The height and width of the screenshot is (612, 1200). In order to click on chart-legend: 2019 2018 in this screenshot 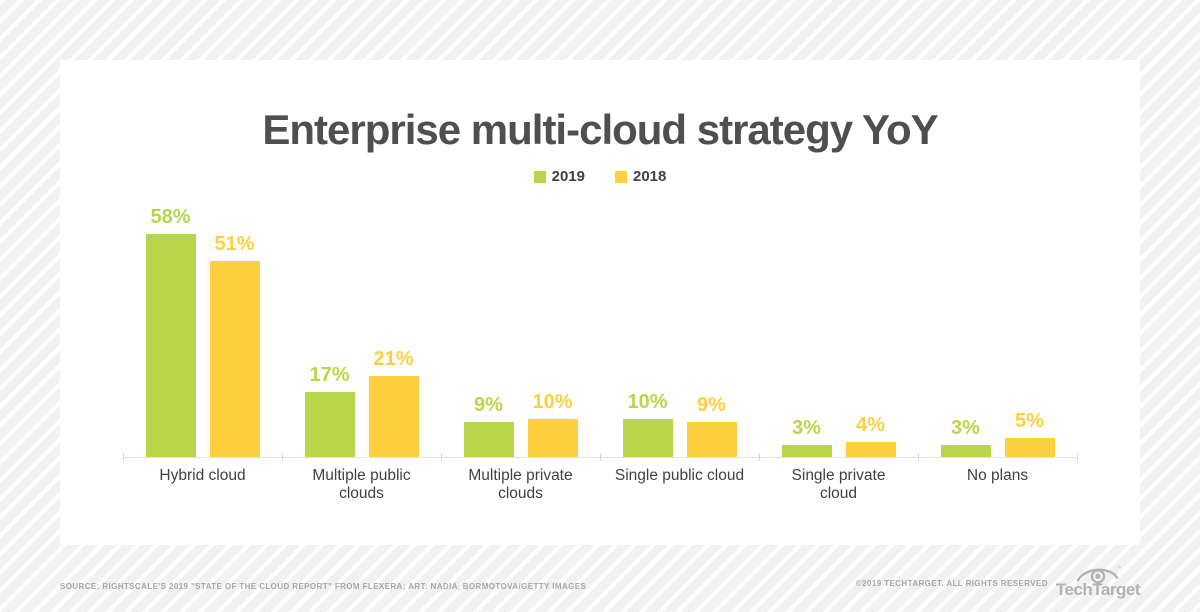, I will do `click(600, 176)`.